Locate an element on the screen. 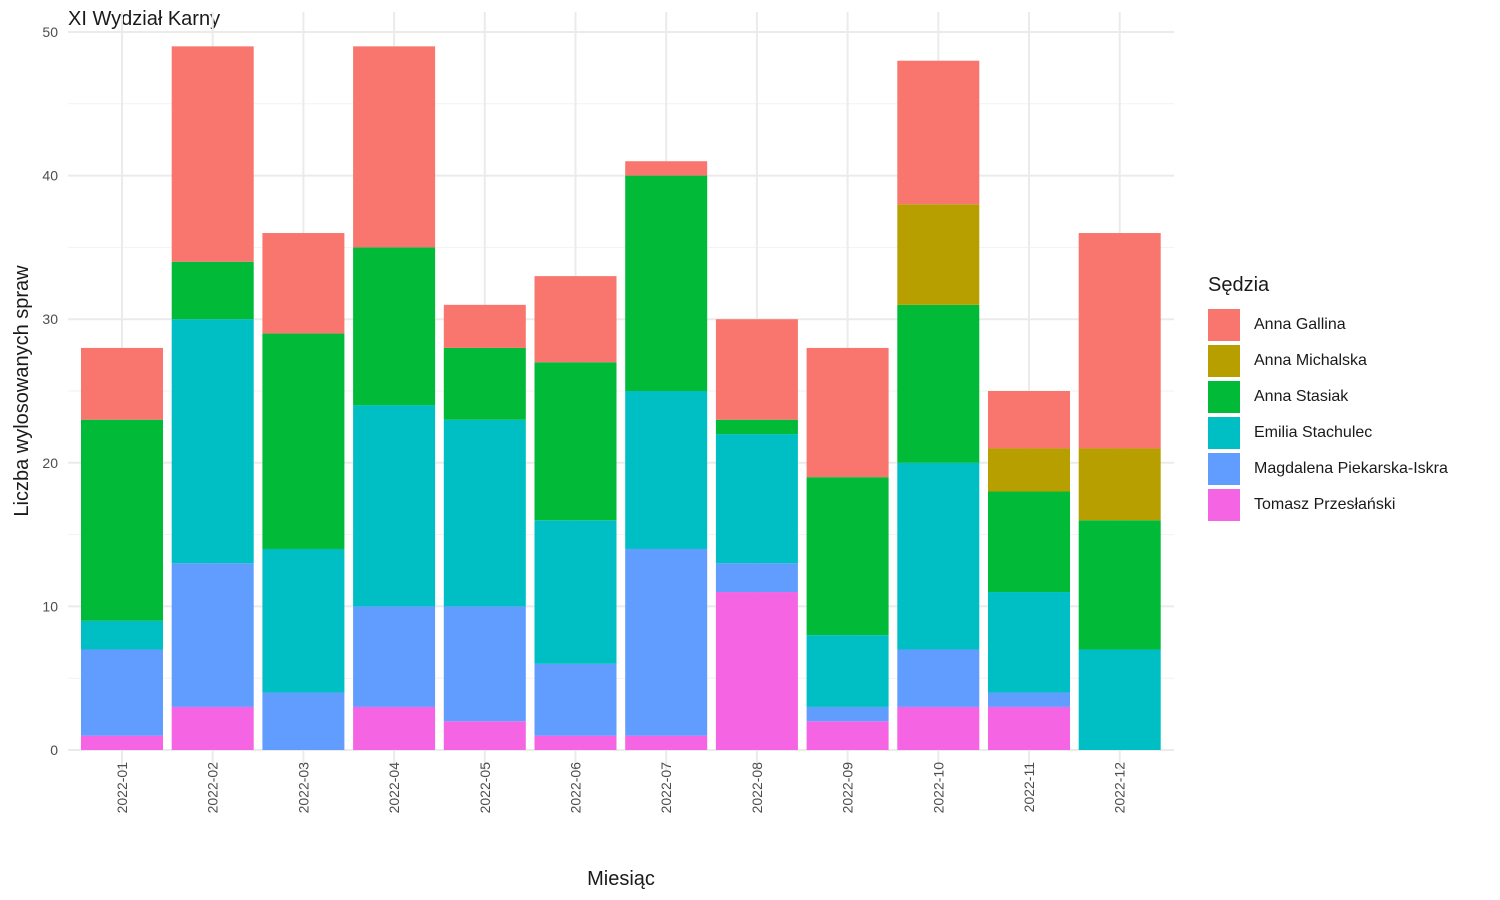 Image resolution: width=1500 pixels, height=900 pixels. y-axis-title: Liczba wylosowanych spraw is located at coordinates (22, 391).